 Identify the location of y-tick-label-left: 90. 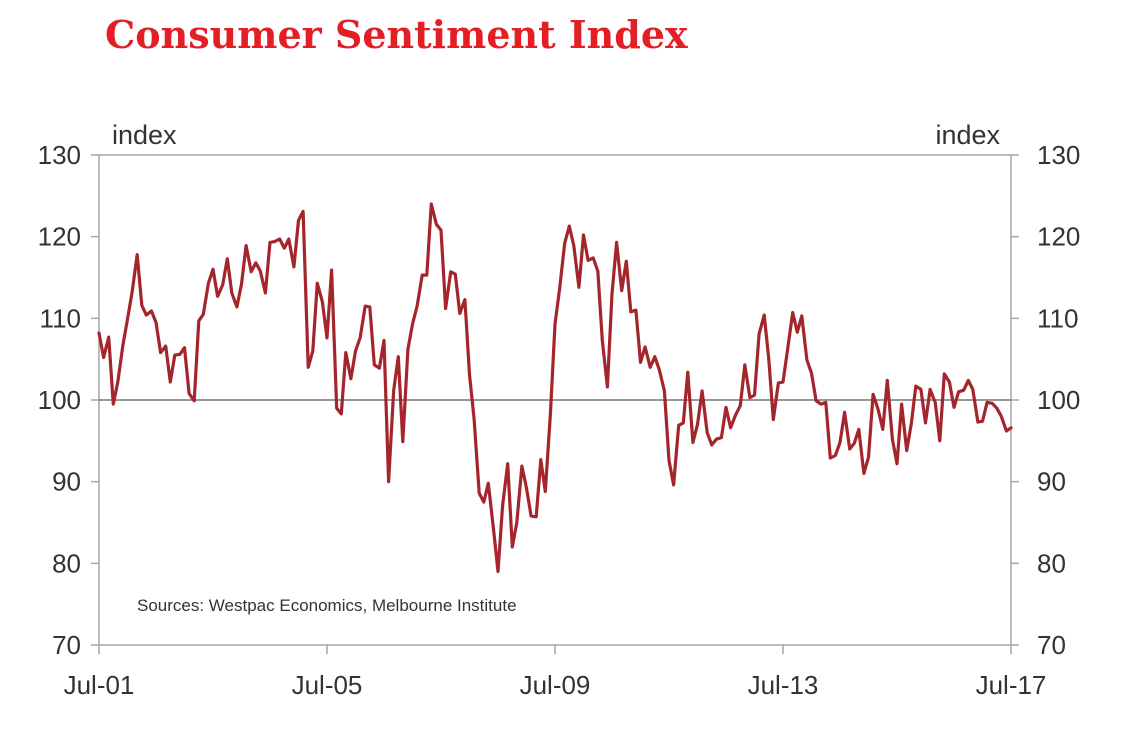
(66, 482).